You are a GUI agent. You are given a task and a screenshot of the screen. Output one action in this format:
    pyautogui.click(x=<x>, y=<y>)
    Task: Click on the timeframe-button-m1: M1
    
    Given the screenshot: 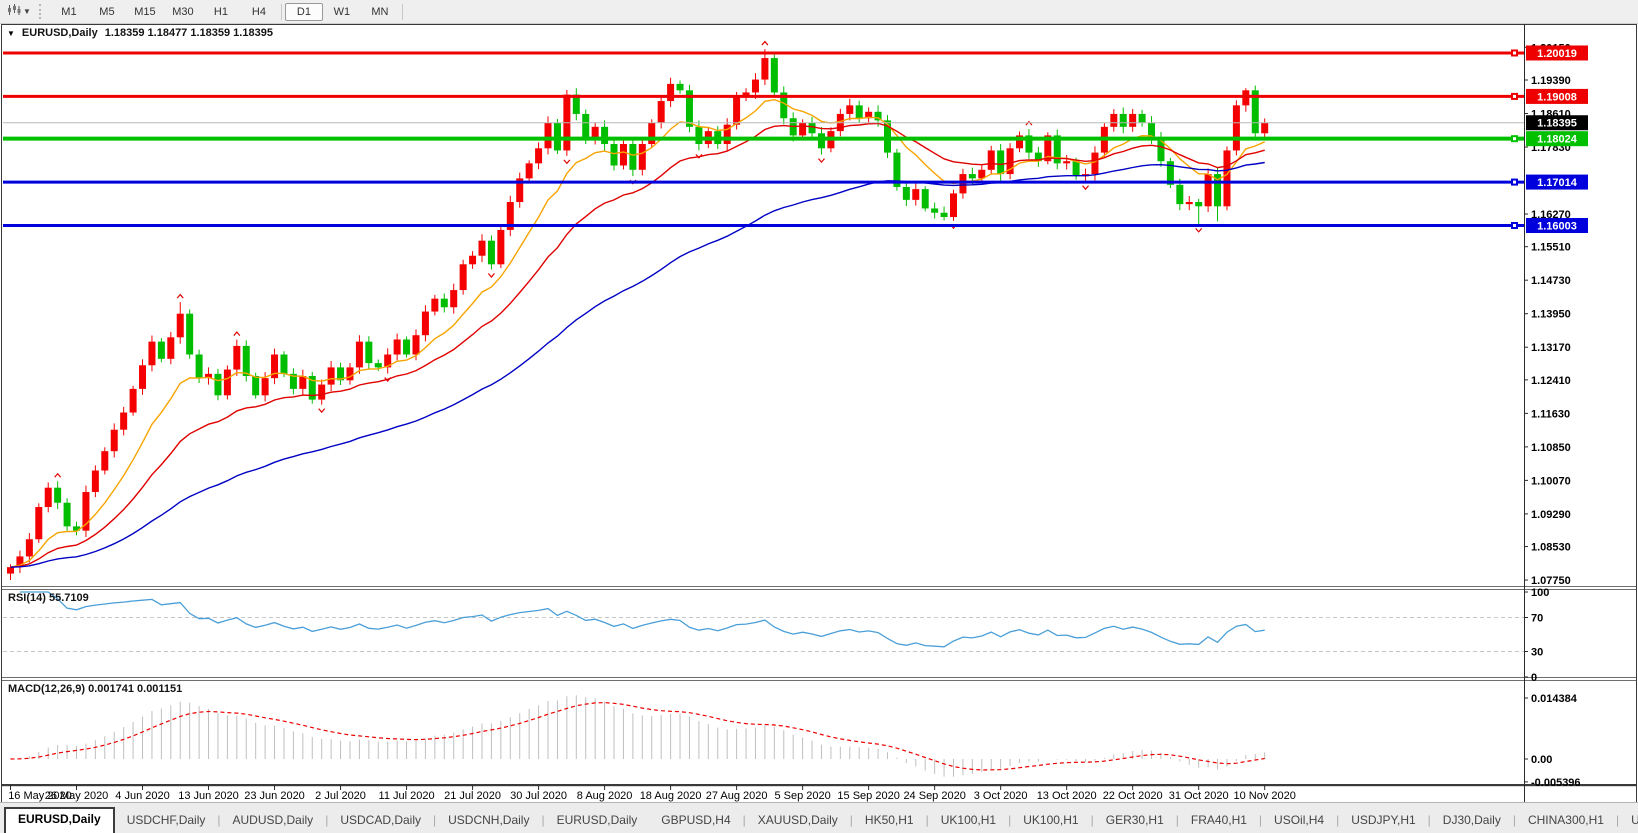 What is the action you would take?
    pyautogui.click(x=69, y=11)
    